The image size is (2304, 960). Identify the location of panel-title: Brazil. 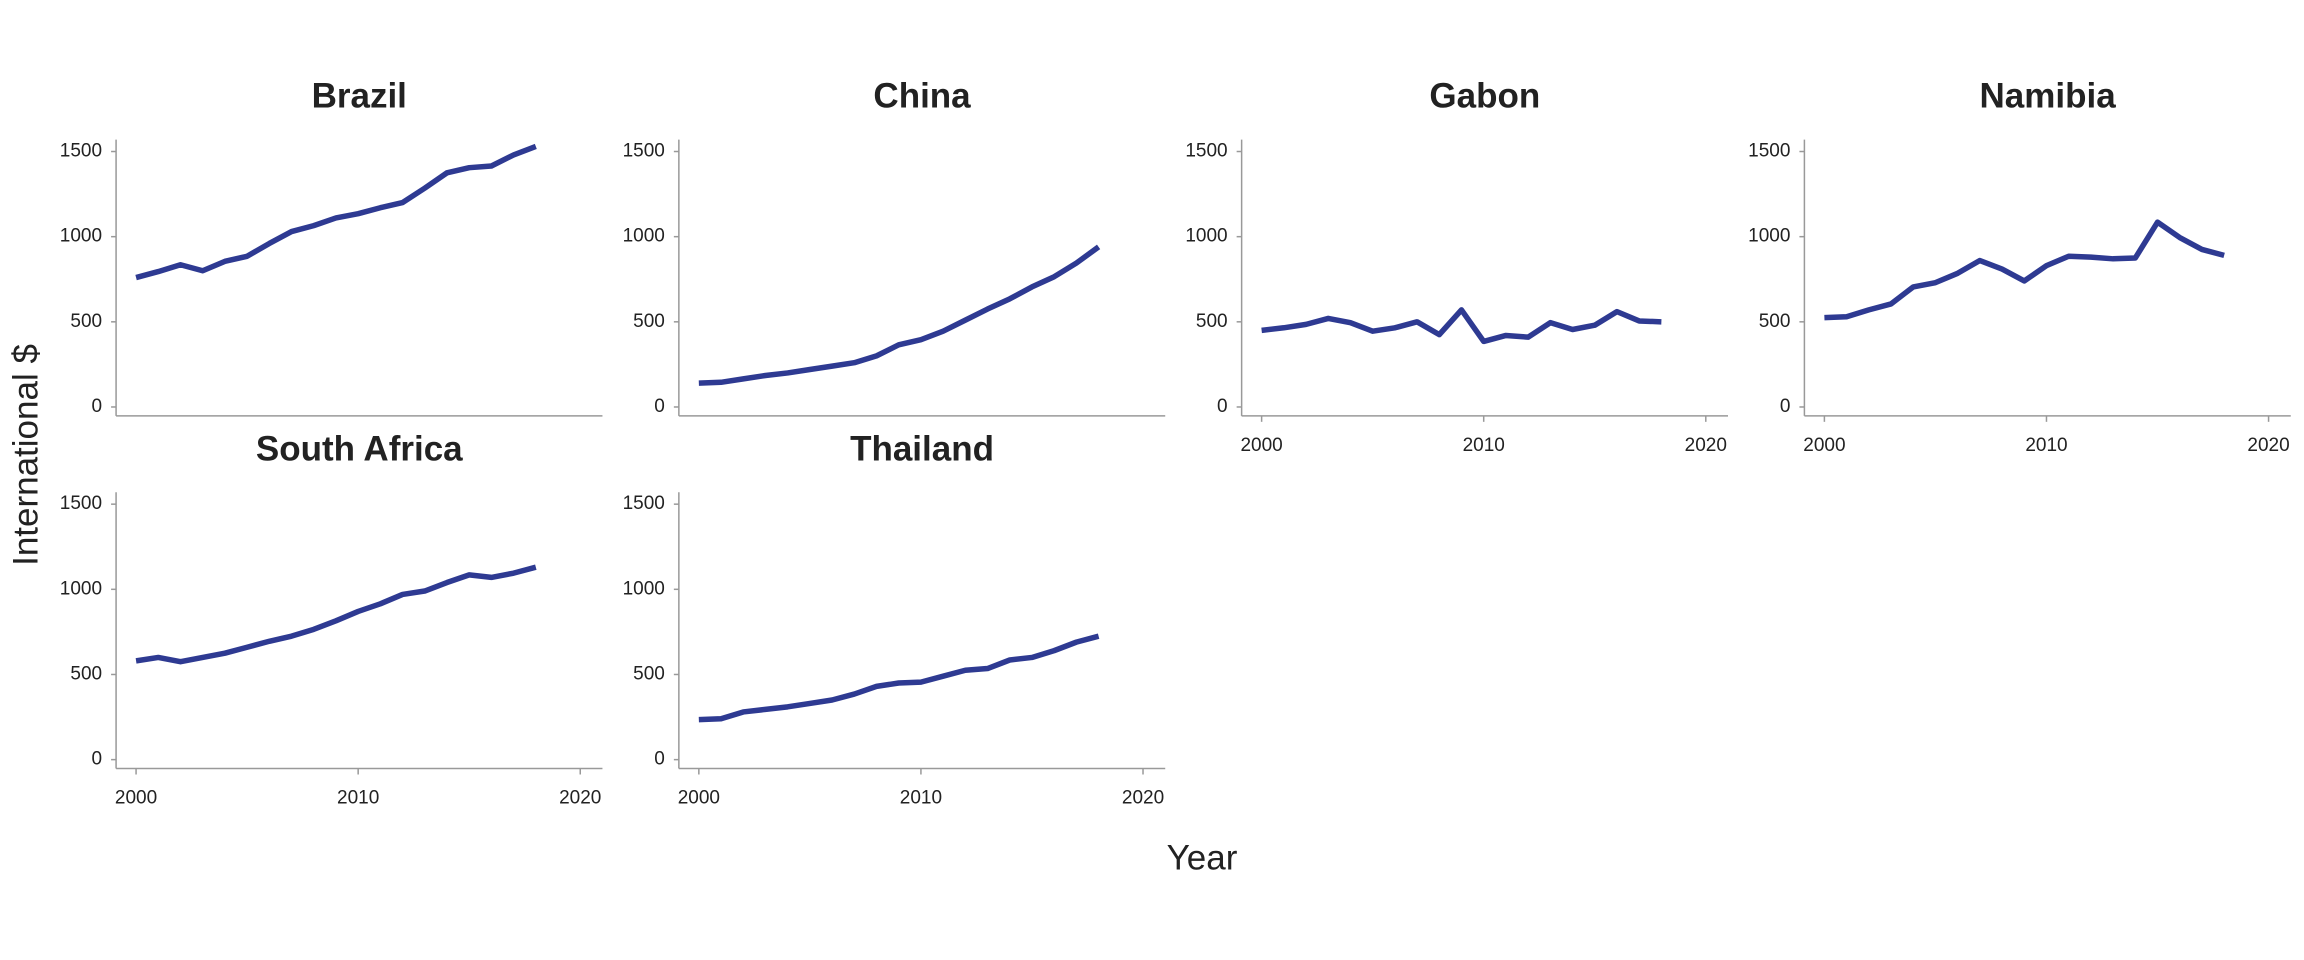
(359, 96).